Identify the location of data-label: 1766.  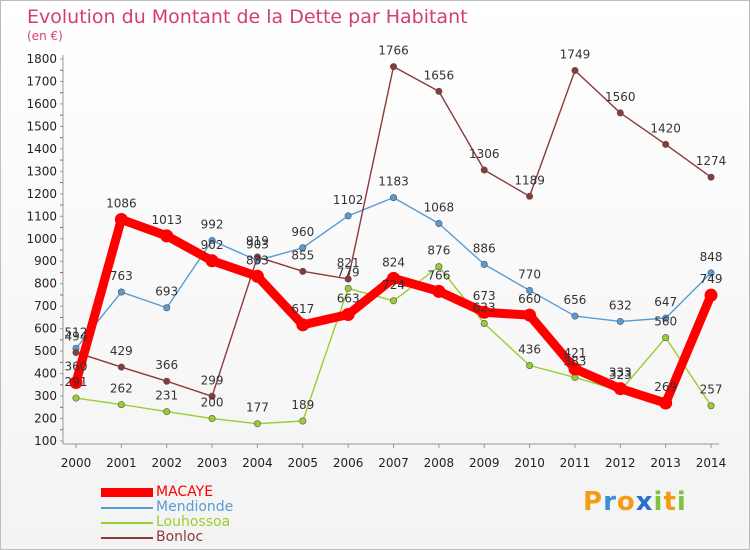
(393, 51).